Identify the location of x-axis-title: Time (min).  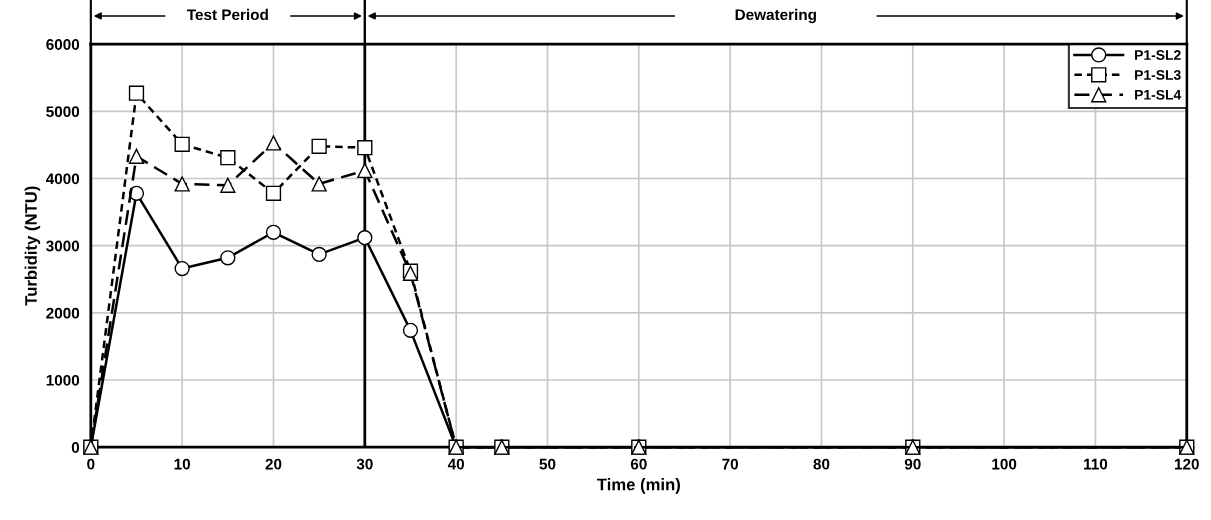
(638, 486).